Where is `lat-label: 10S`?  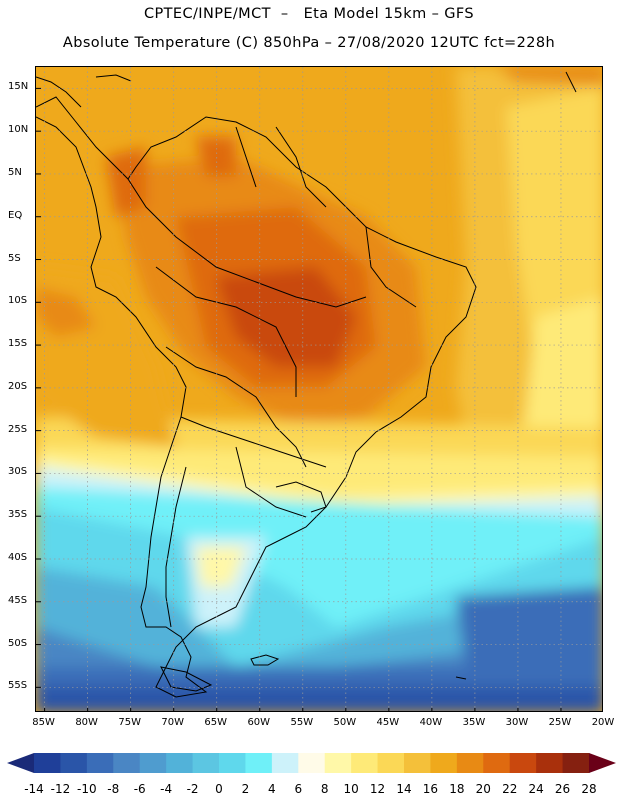
lat-label: 10S is located at coordinates (18, 301).